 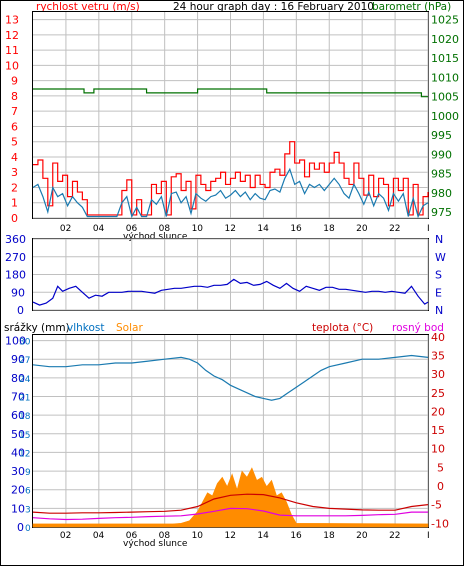 I want to click on x-tick-label-top: 04, so click(x=99, y=229).